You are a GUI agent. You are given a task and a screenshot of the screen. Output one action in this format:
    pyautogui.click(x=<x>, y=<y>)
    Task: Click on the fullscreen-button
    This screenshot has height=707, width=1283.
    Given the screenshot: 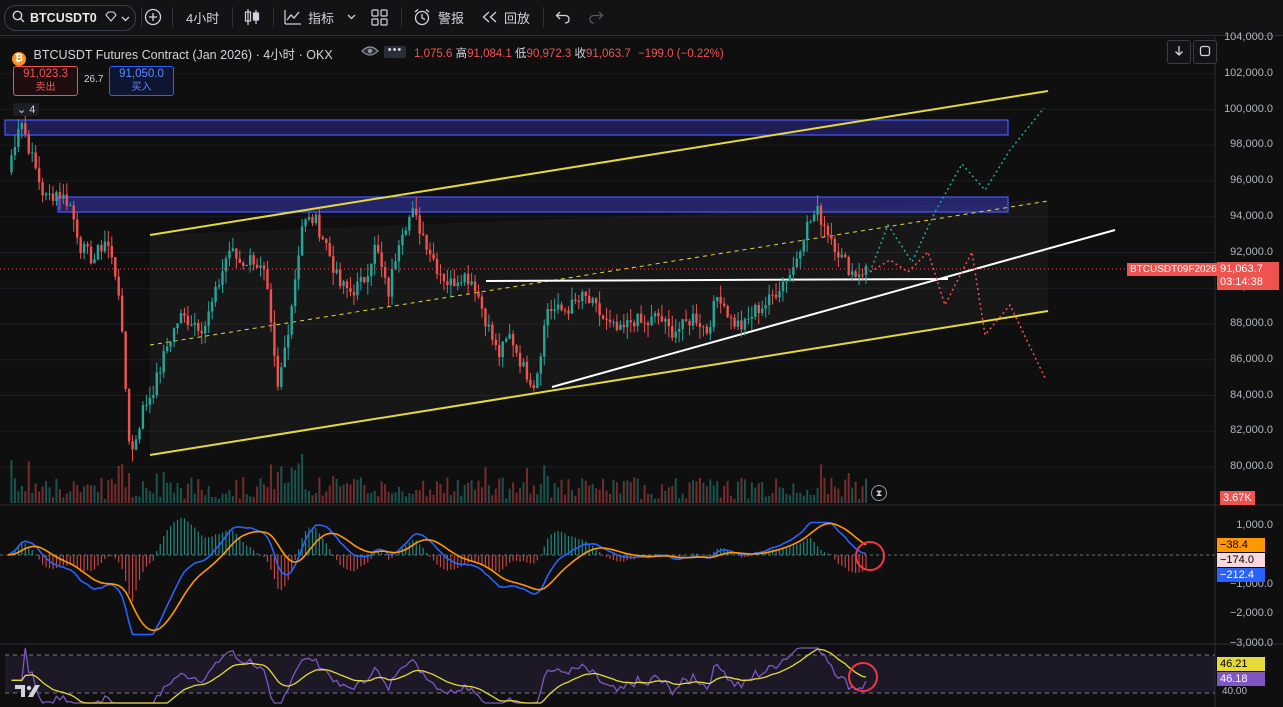 What is the action you would take?
    pyautogui.click(x=1205, y=52)
    